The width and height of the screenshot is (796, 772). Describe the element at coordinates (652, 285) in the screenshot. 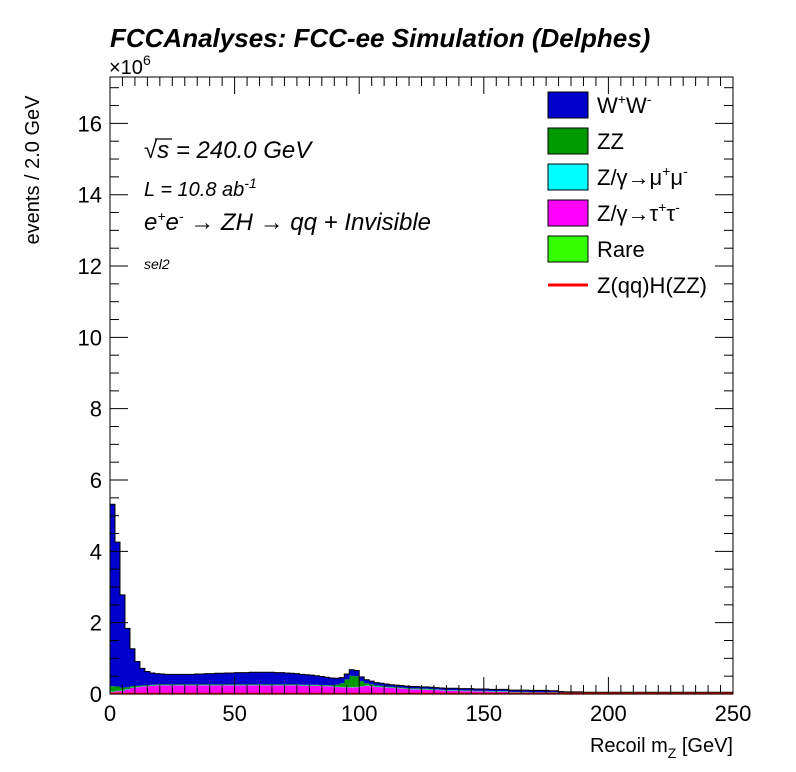

I see `legend-label: Z(qq)H(ZZ)` at that location.